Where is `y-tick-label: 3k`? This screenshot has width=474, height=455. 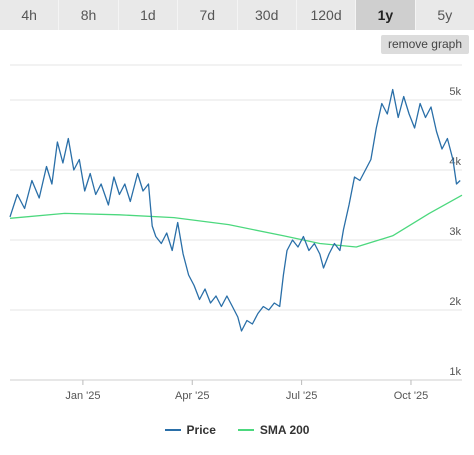
y-tick-label: 3k is located at coordinates (455, 232).